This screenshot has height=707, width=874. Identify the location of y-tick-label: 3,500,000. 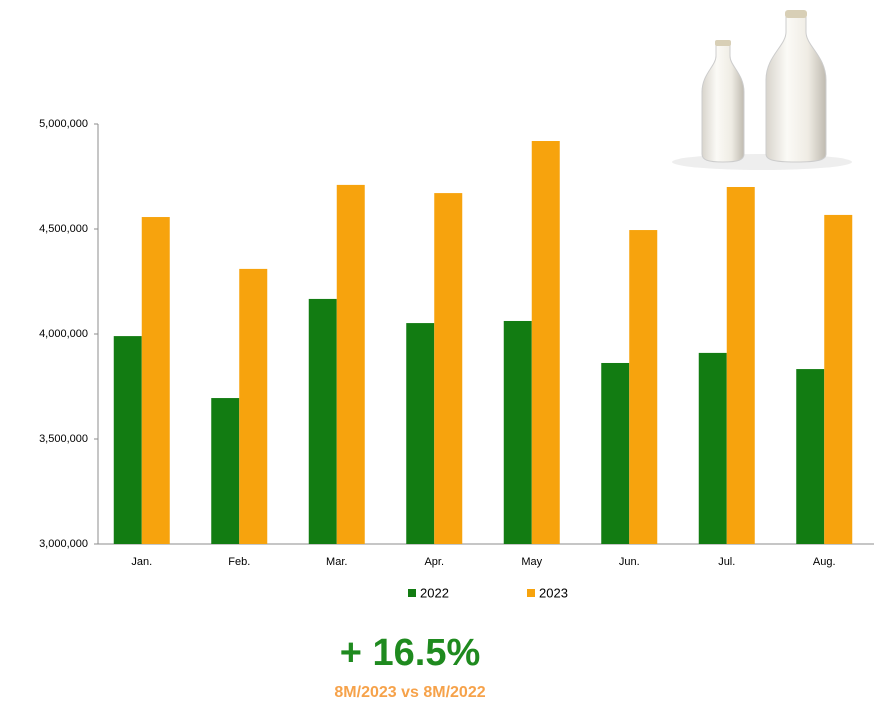
(63, 439).